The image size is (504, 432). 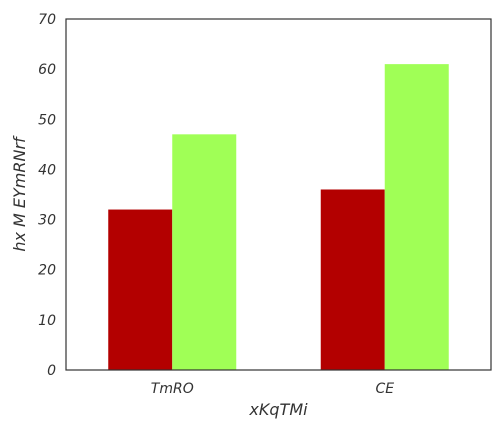 I want to click on y-tick-label: 60, so click(x=47, y=70).